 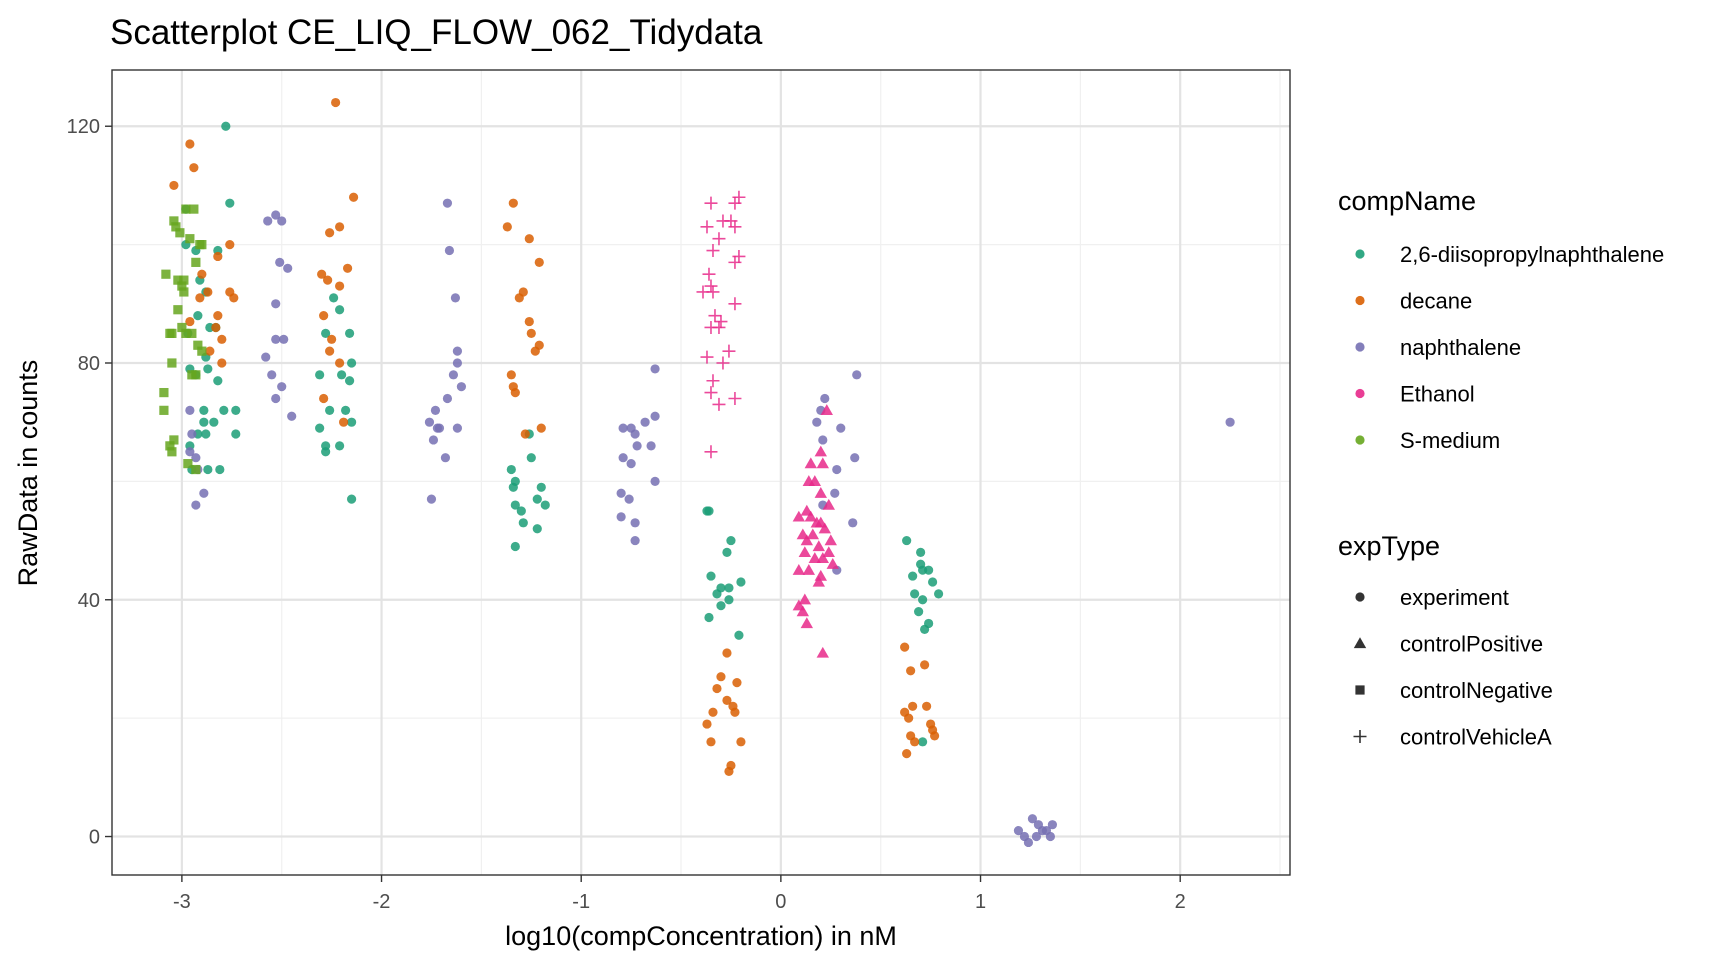 I want to click on y-tick-label: 0, so click(x=94, y=838).